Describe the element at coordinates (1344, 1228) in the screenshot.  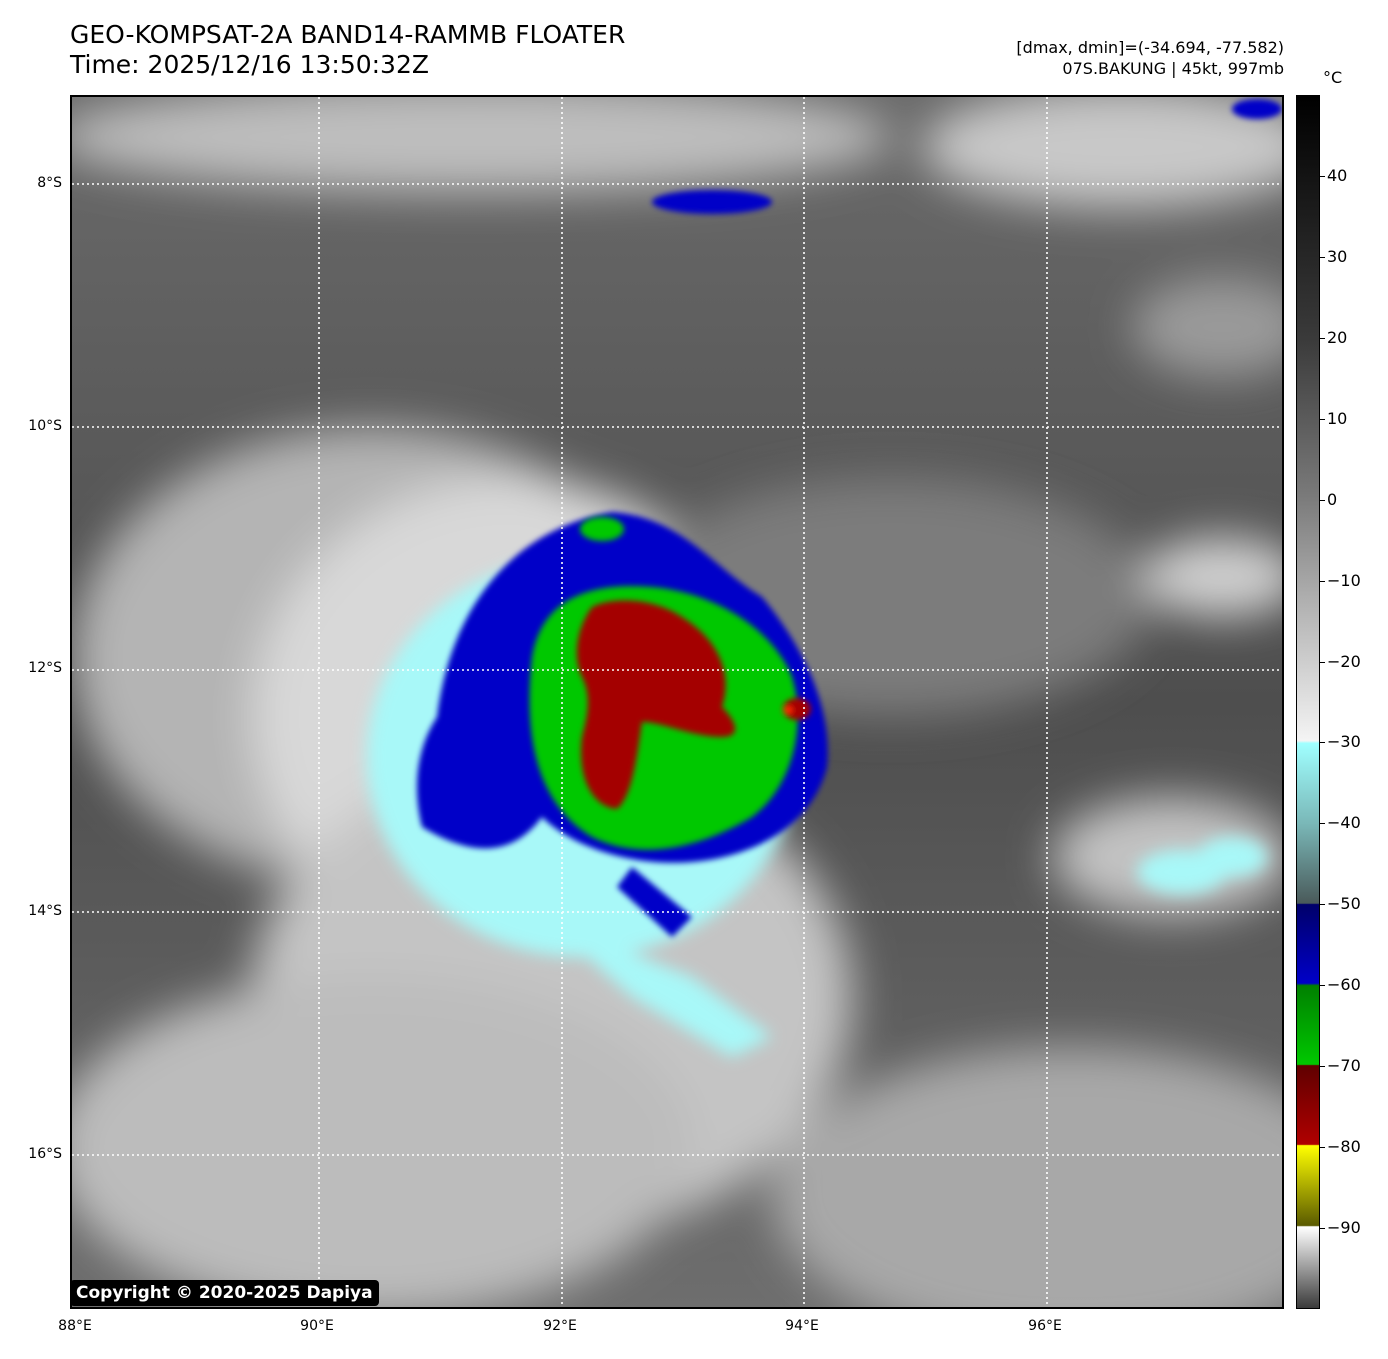
I see `colorbar-tick-label: −90` at that location.